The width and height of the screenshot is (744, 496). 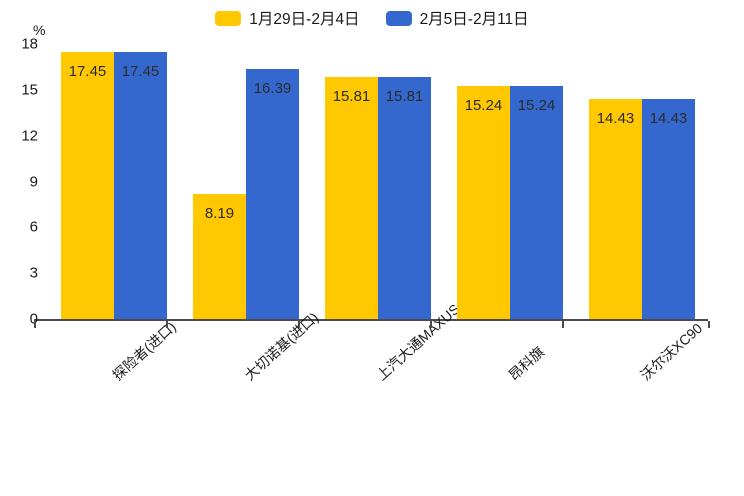 What do you see at coordinates (304, 19) in the screenshot?
I see `legend-label-series-1: 1月29日-2月4日` at bounding box center [304, 19].